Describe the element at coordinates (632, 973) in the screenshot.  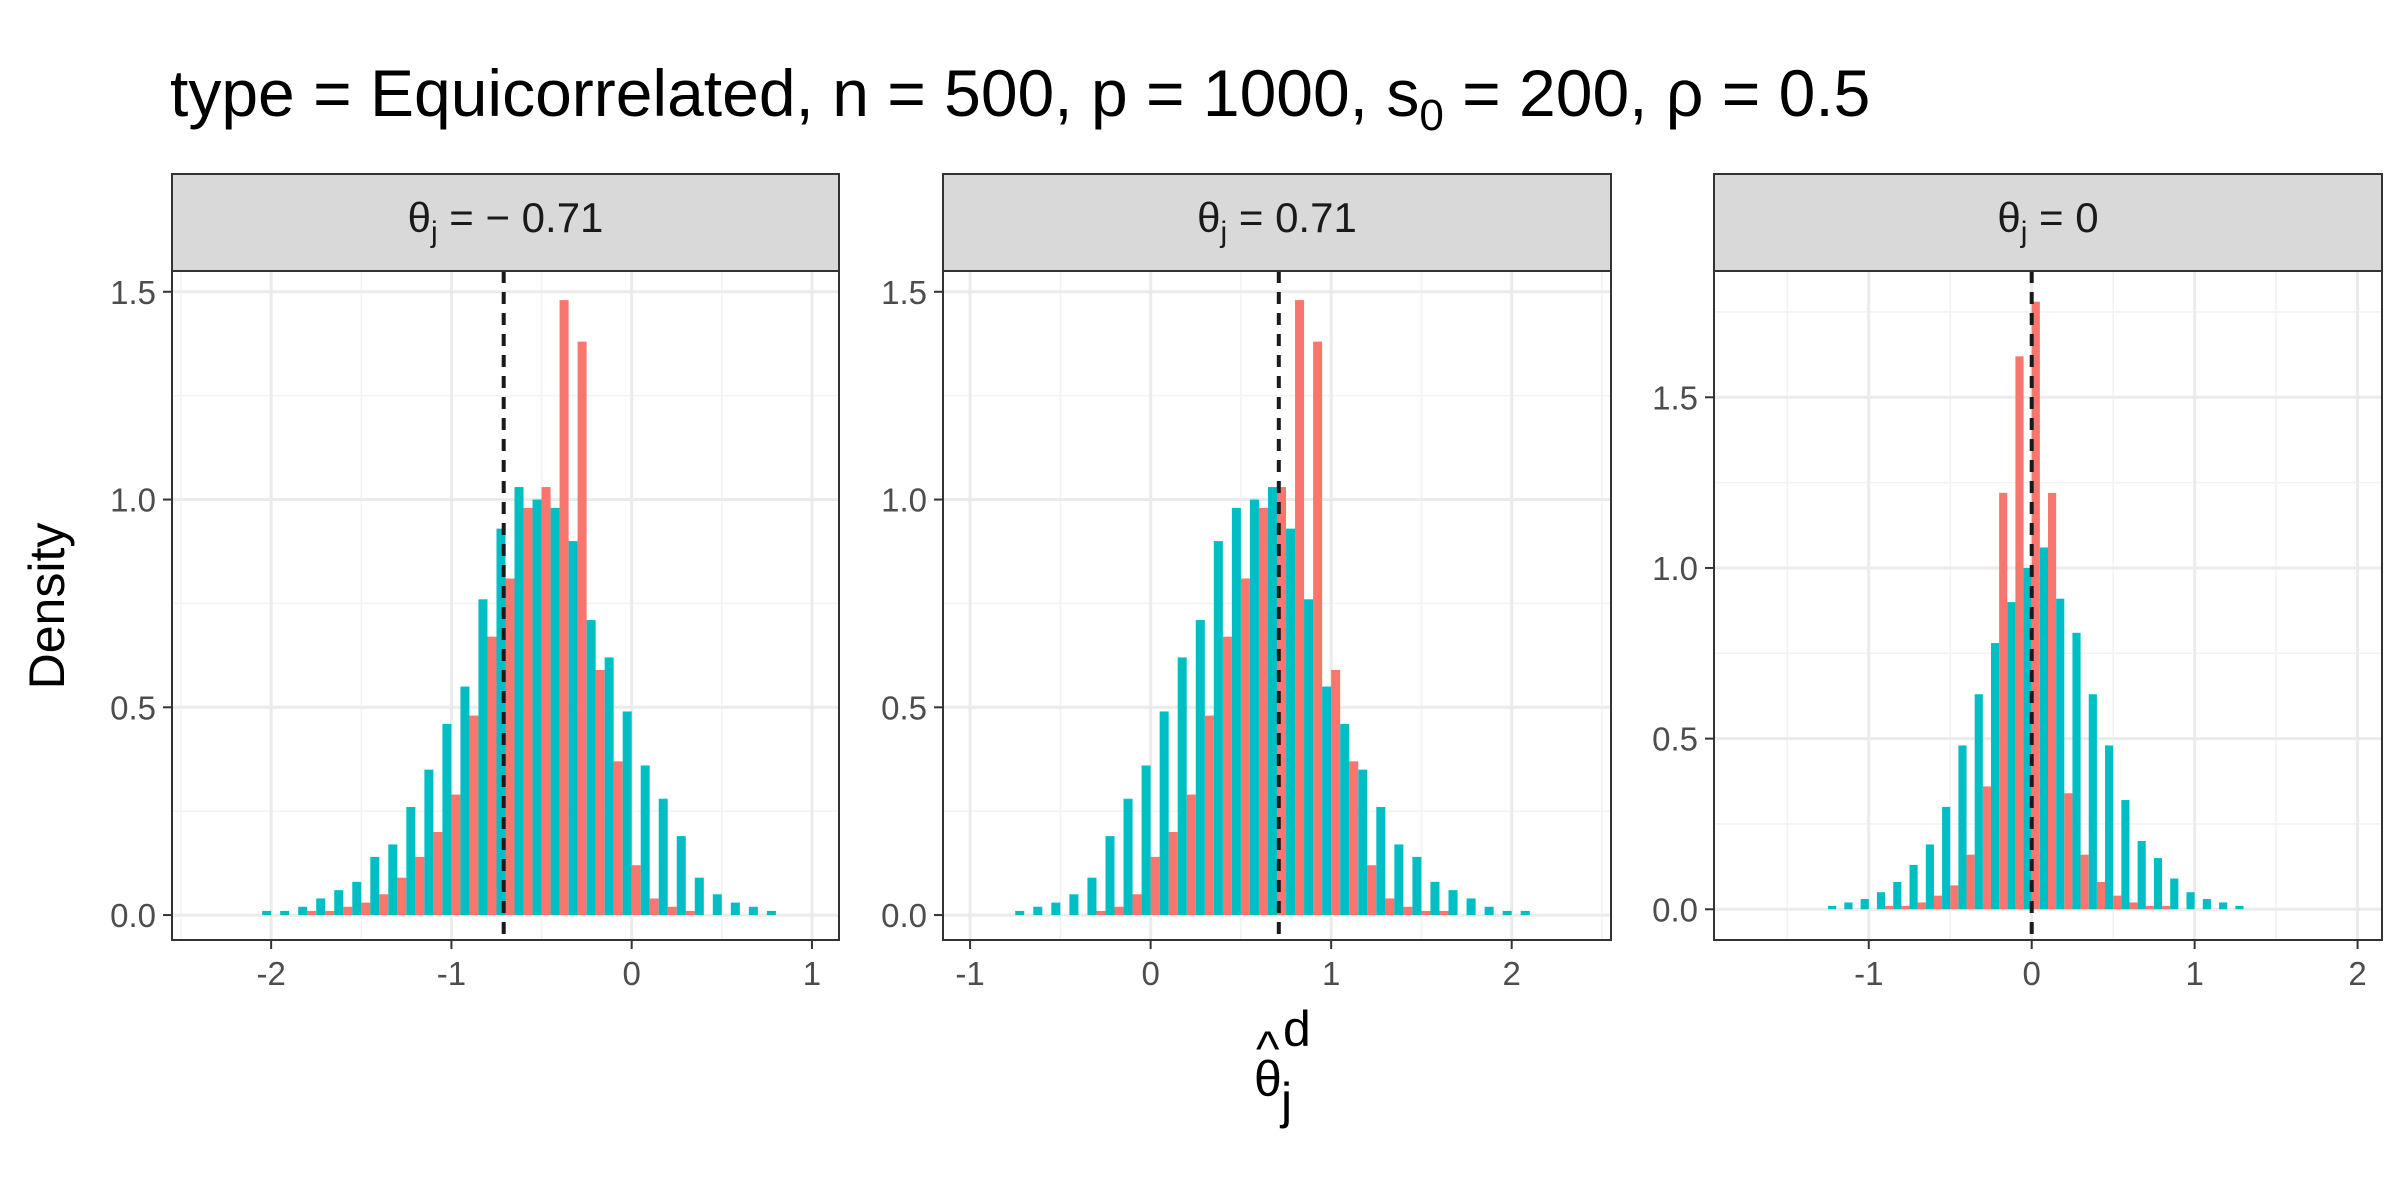
I see `panel-1-x-tick-label: 0` at that location.